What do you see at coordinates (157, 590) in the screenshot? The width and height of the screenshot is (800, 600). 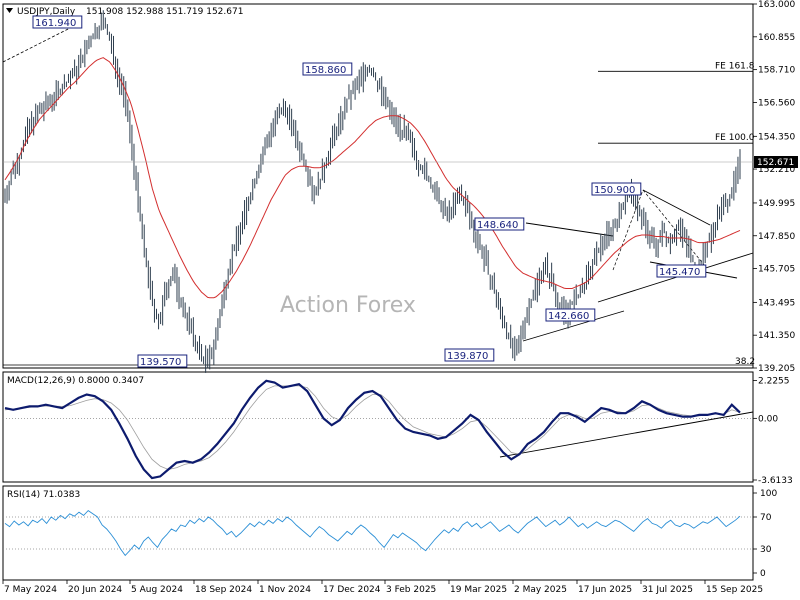 I see `x-tick-label: 5 Aug 2024` at bounding box center [157, 590].